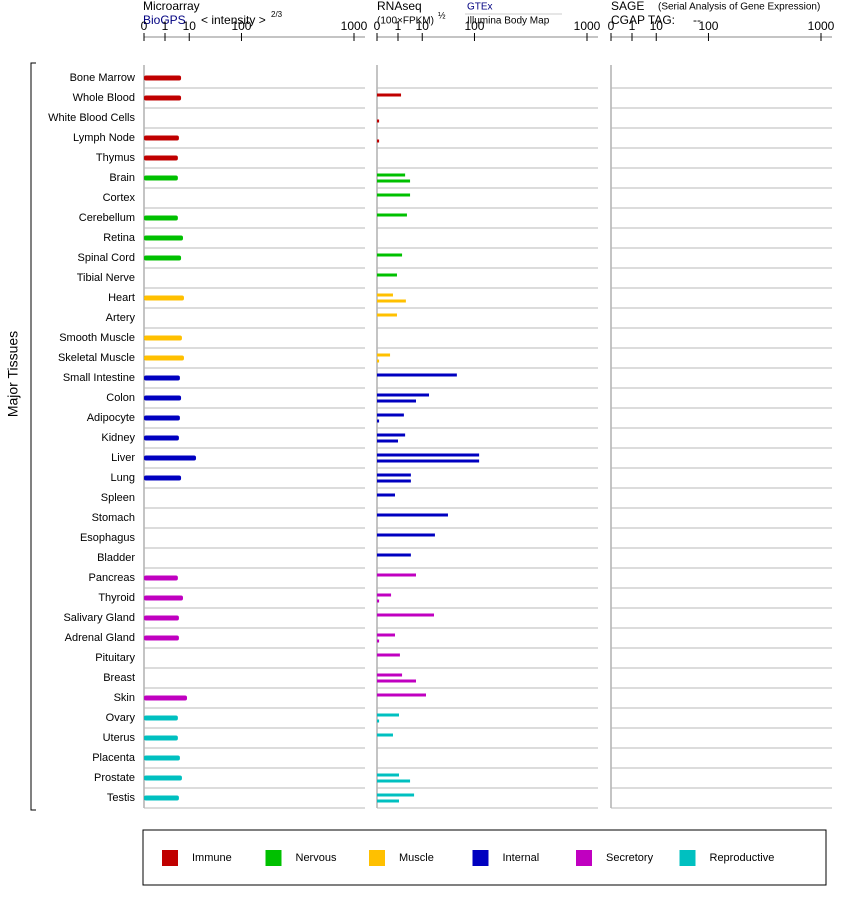 This screenshot has width=842, height=905. Describe the element at coordinates (119, 198) in the screenshot. I see `y-tick-label: Cortex` at that location.